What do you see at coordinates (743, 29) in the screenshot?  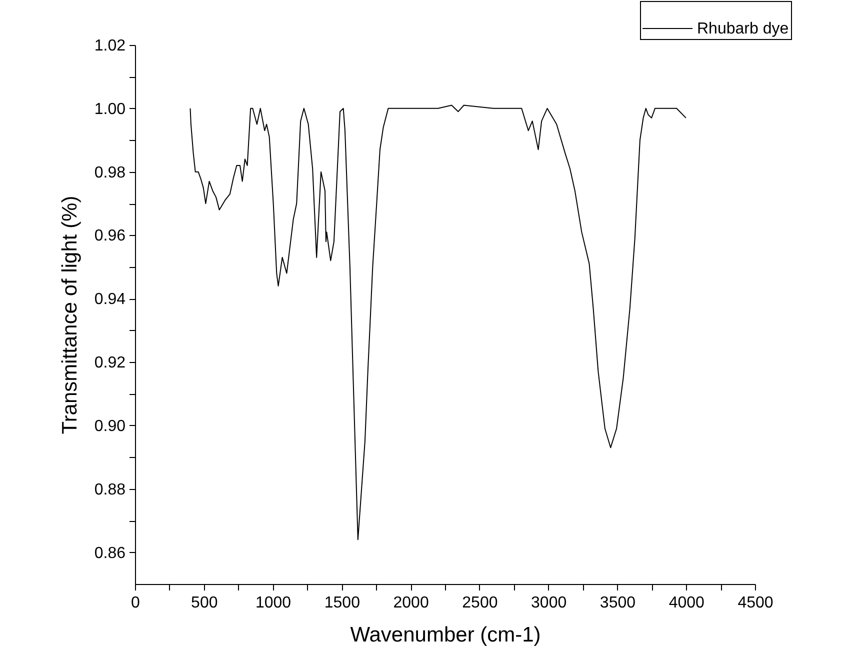 I see `legend-label: Rhubarb dye` at bounding box center [743, 29].